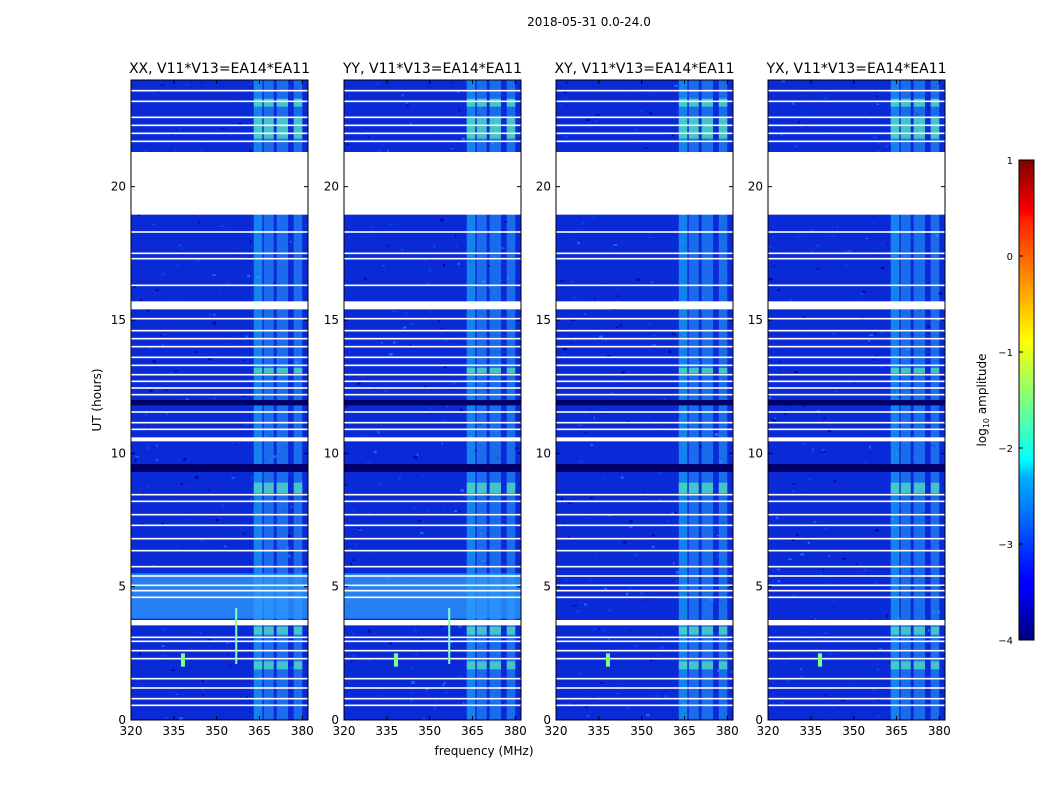 Image resolution: width=1050 pixels, height=800 pixels. Describe the element at coordinates (644, 69) in the screenshot. I see `panel-title: XY, V11*V13=EA14*EA11` at that location.